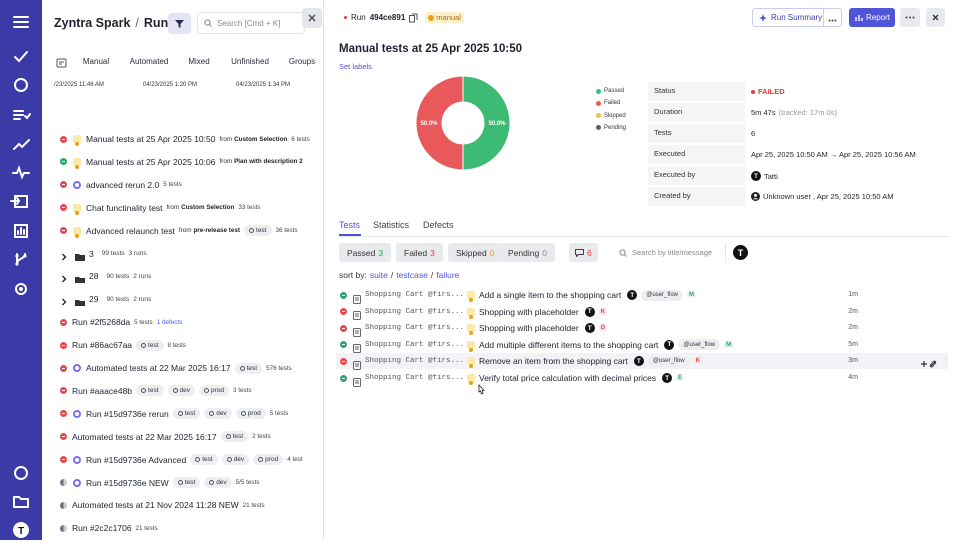  I want to click on run-row: Run #2c2c1706 21 tests, so click(191, 528).